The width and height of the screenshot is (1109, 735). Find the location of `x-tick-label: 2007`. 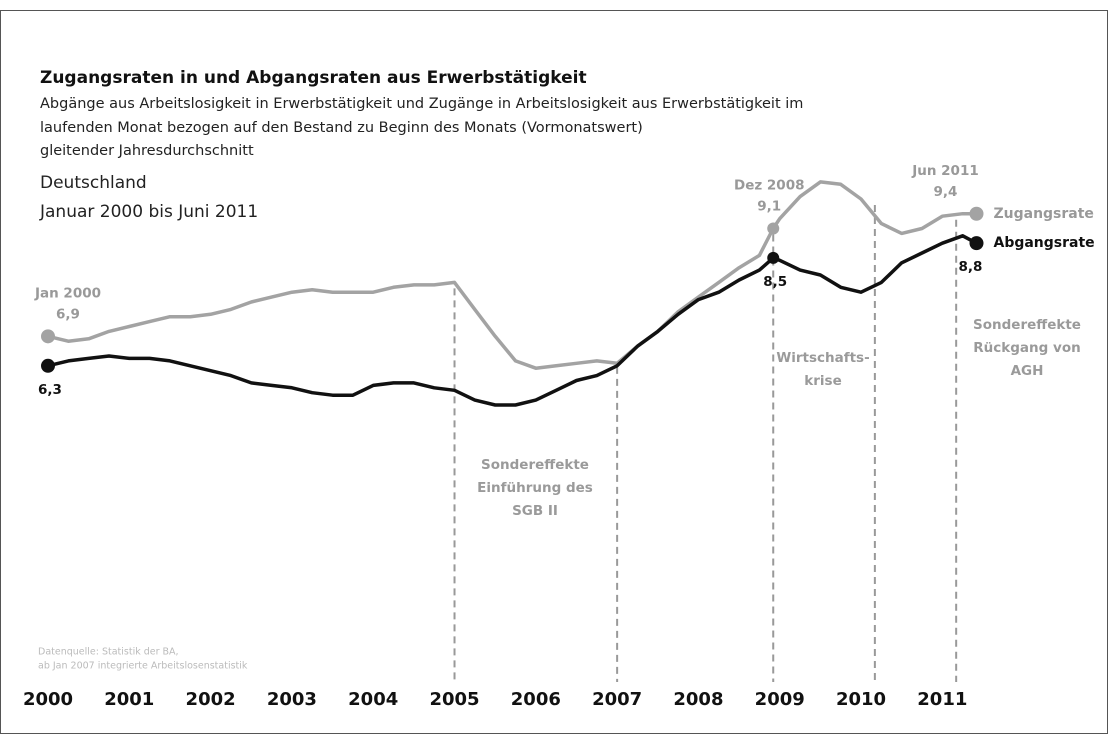

x-tick-label: 2007 is located at coordinates (617, 699).